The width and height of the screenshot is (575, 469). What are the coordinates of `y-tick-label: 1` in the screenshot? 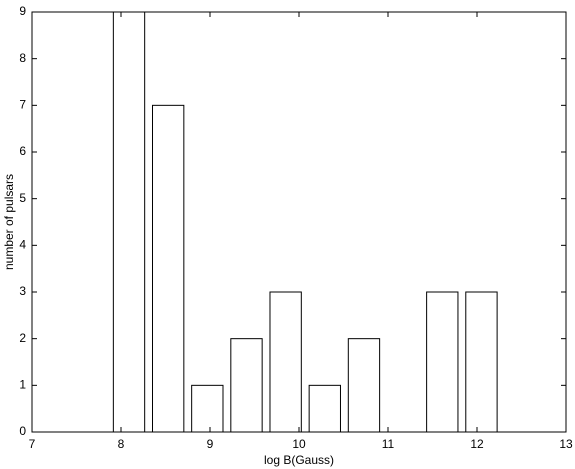 It's located at (22, 385).